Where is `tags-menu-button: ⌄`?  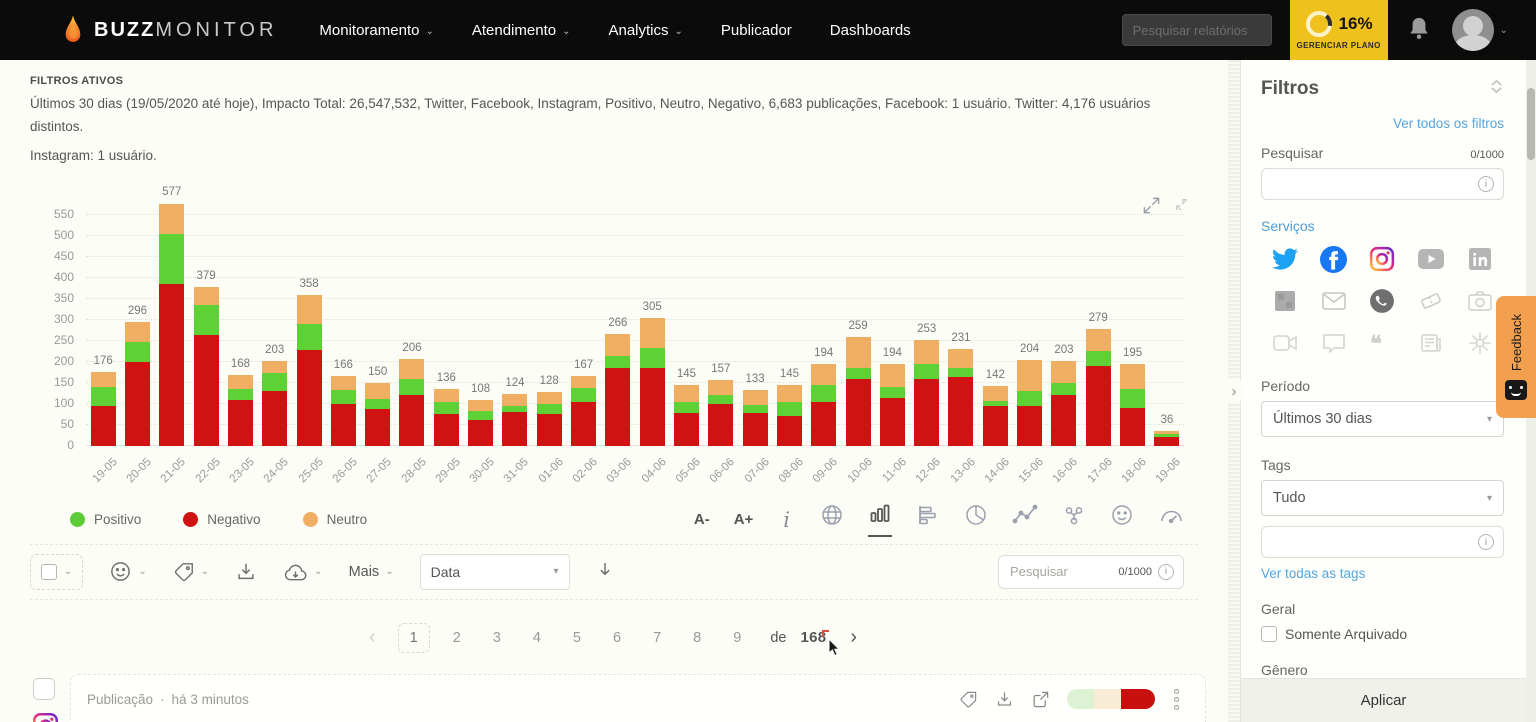 tags-menu-button: ⌄ is located at coordinates (191, 572).